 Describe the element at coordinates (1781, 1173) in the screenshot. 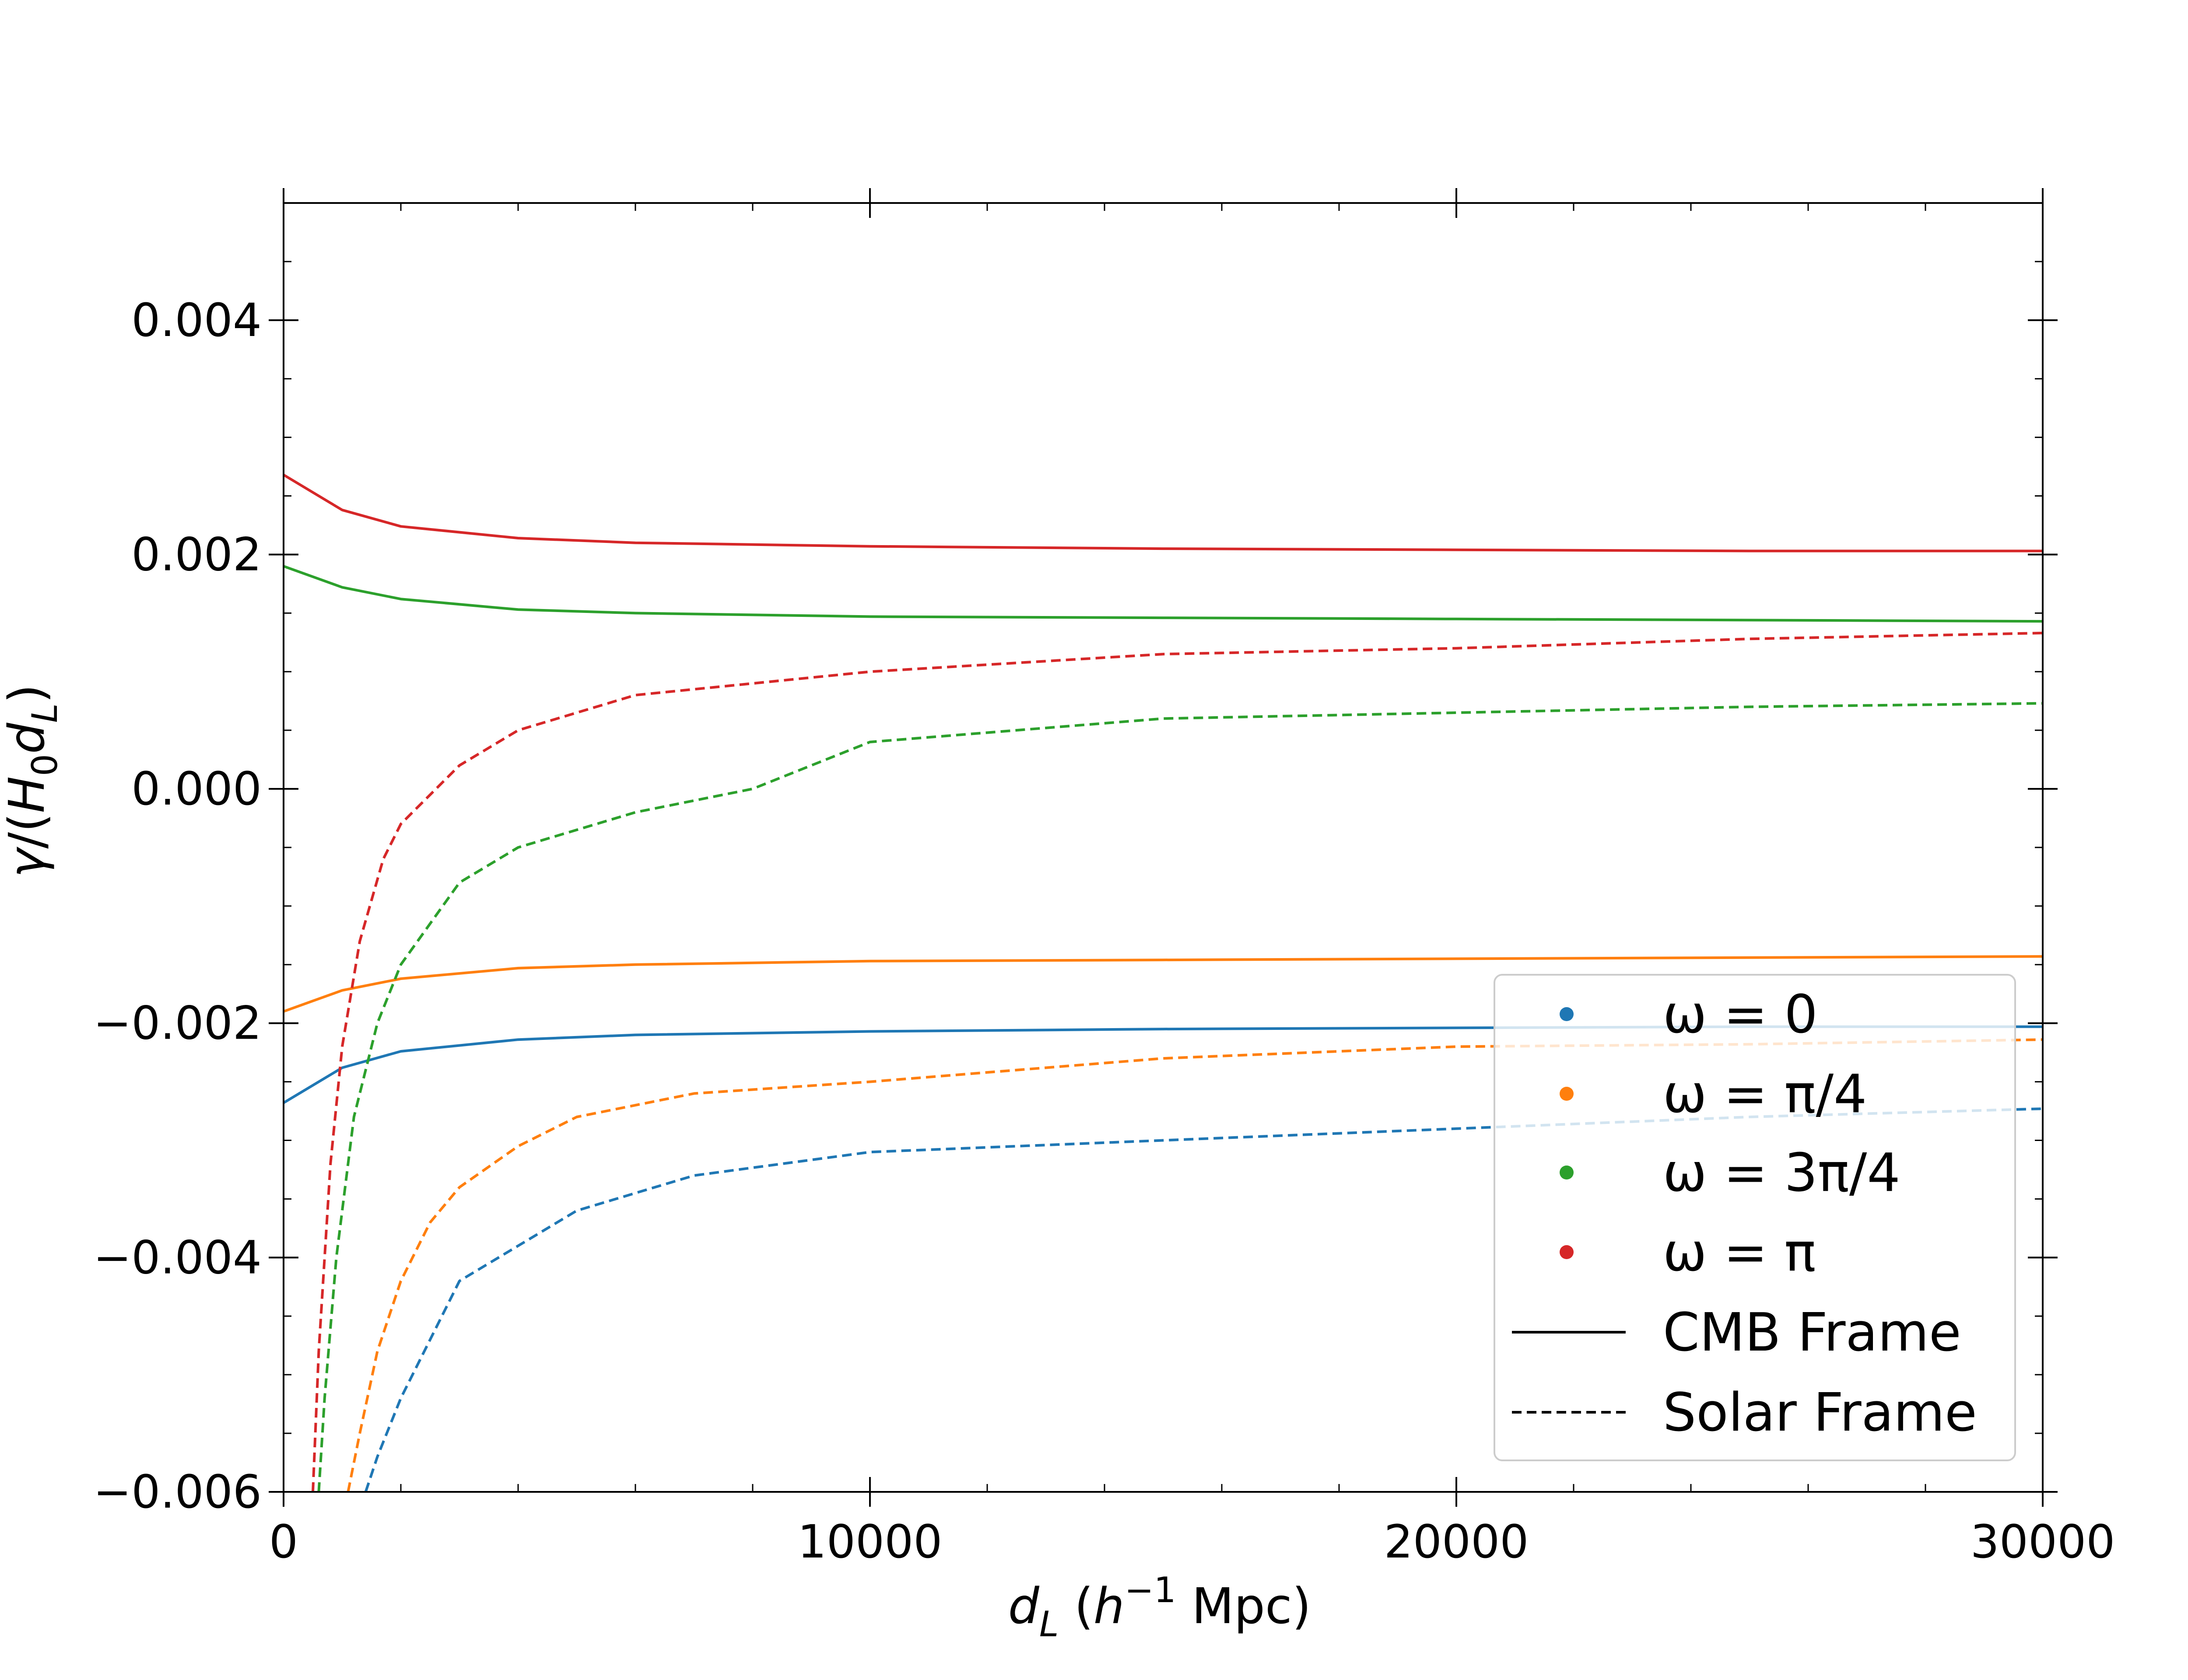

I see `legend-label-omega-3pi-4: ω = 3π/4` at that location.